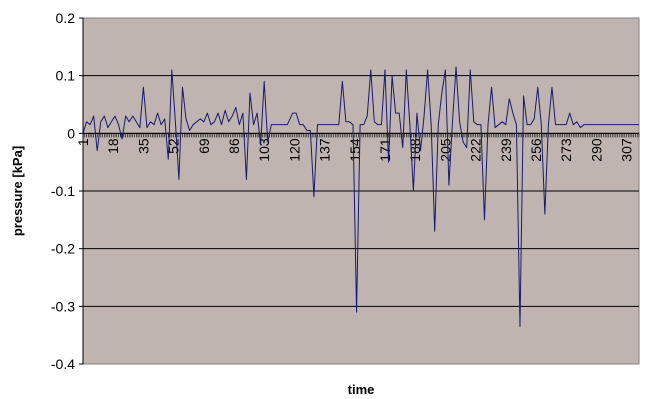 The image size is (645, 399). I want to click on x-tick-label: 290, so click(596, 150).